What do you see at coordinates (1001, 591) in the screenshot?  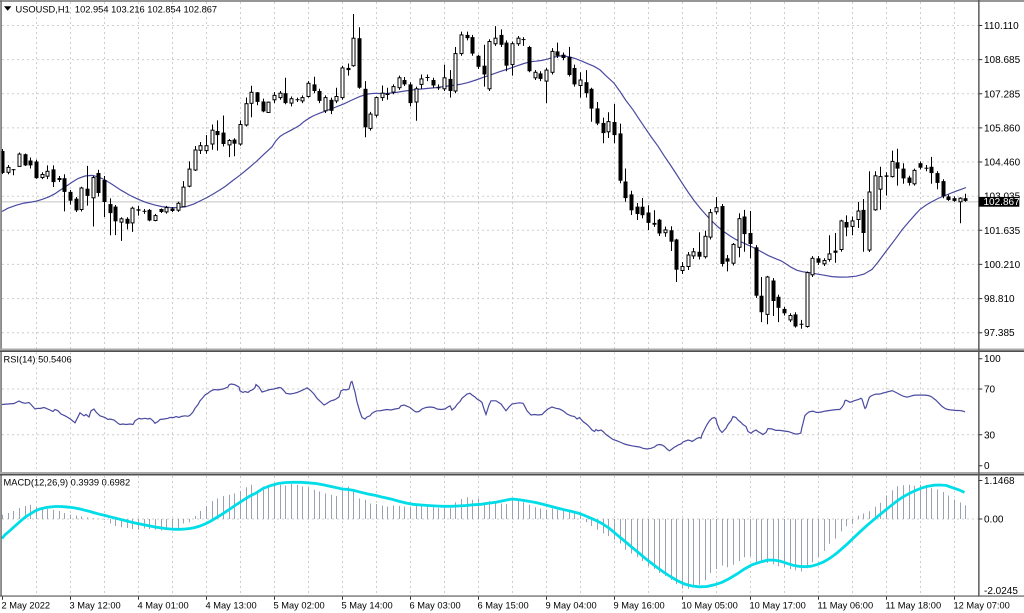 I see `svg-text: -2.0245` at bounding box center [1001, 591].